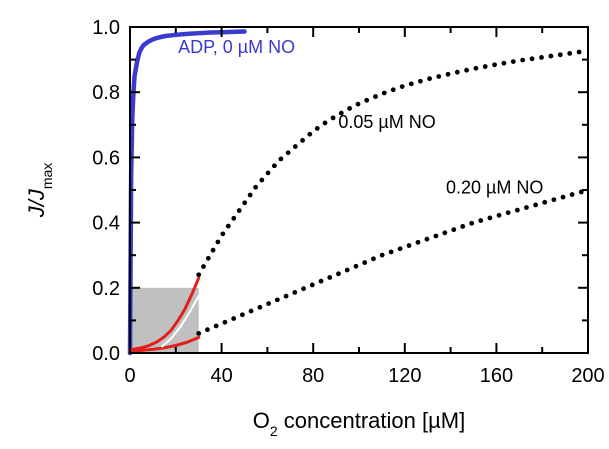 The image size is (609, 449). What do you see at coordinates (187, 192) in the screenshot?
I see `series-1-line` at bounding box center [187, 192].